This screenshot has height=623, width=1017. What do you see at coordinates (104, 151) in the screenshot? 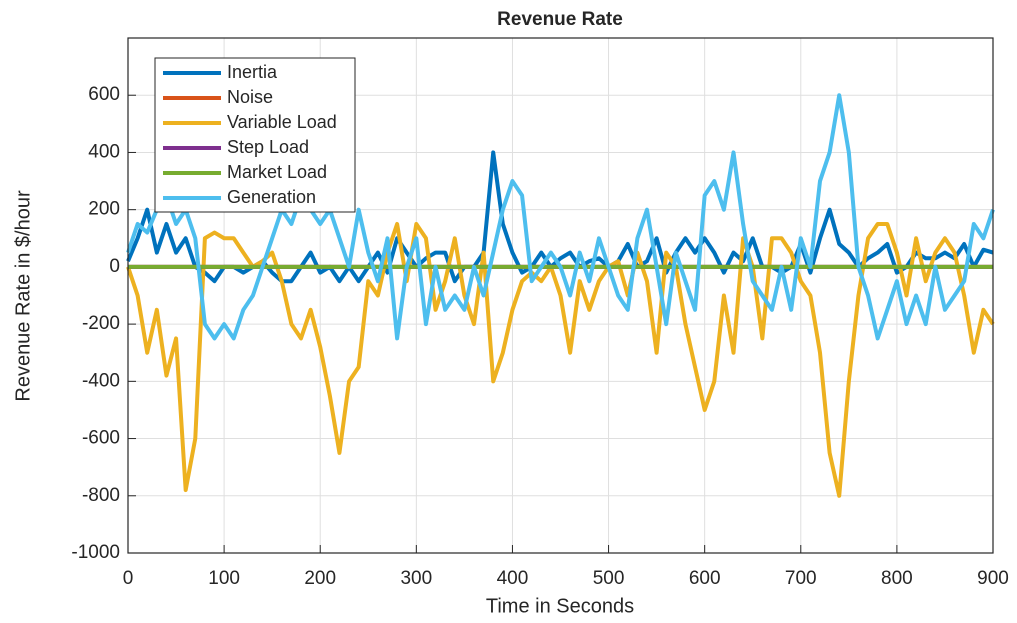
I see `y-tick-label: 400` at bounding box center [104, 151].